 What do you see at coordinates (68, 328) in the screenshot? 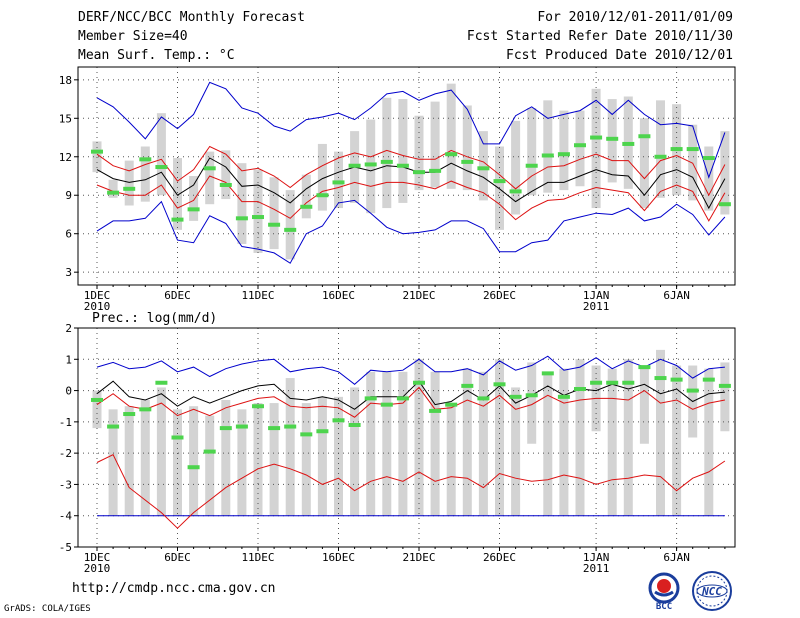
I see `ytick-label-2: 2` at bounding box center [68, 328].